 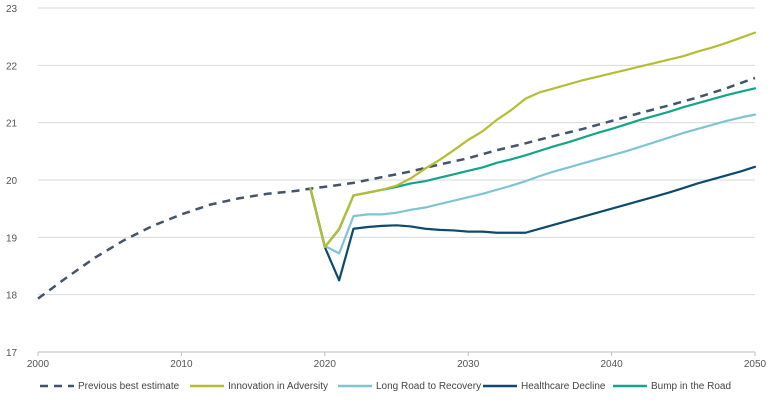 I want to click on y-tick-label: 20, so click(x=12, y=181).